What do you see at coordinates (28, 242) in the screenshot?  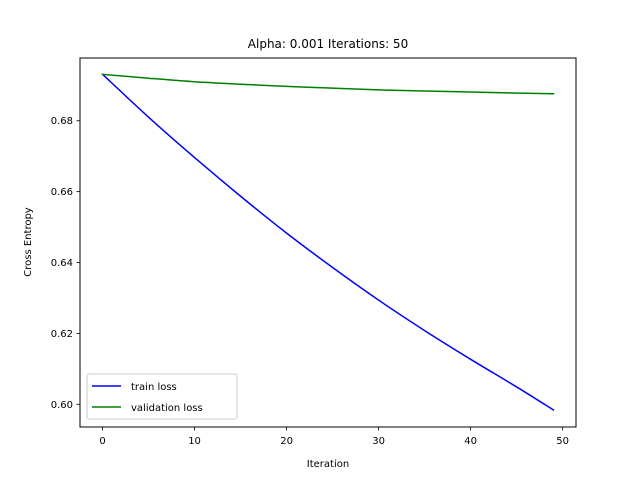 I see `y-axis-label: Cross Entropy` at bounding box center [28, 242].